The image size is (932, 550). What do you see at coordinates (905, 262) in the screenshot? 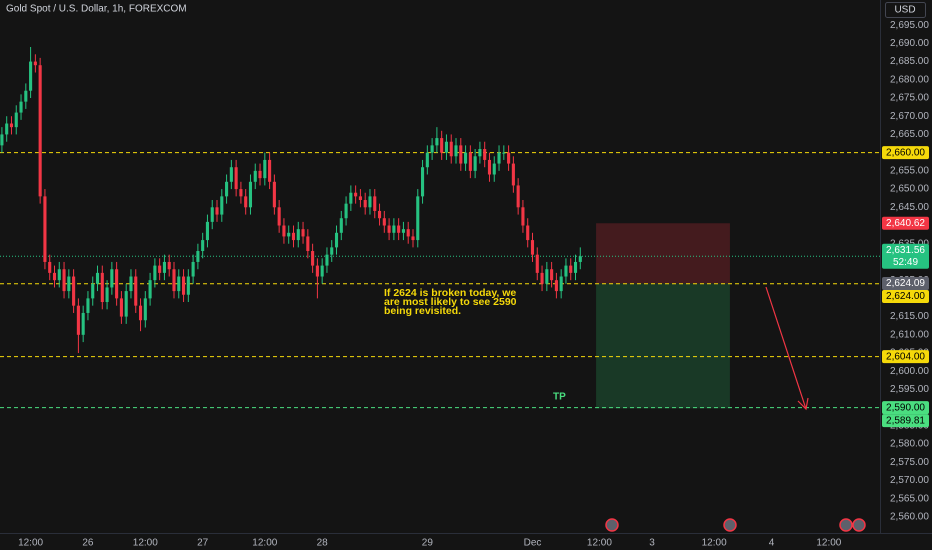
I see `price-tag-label: 52:49` at bounding box center [905, 262].